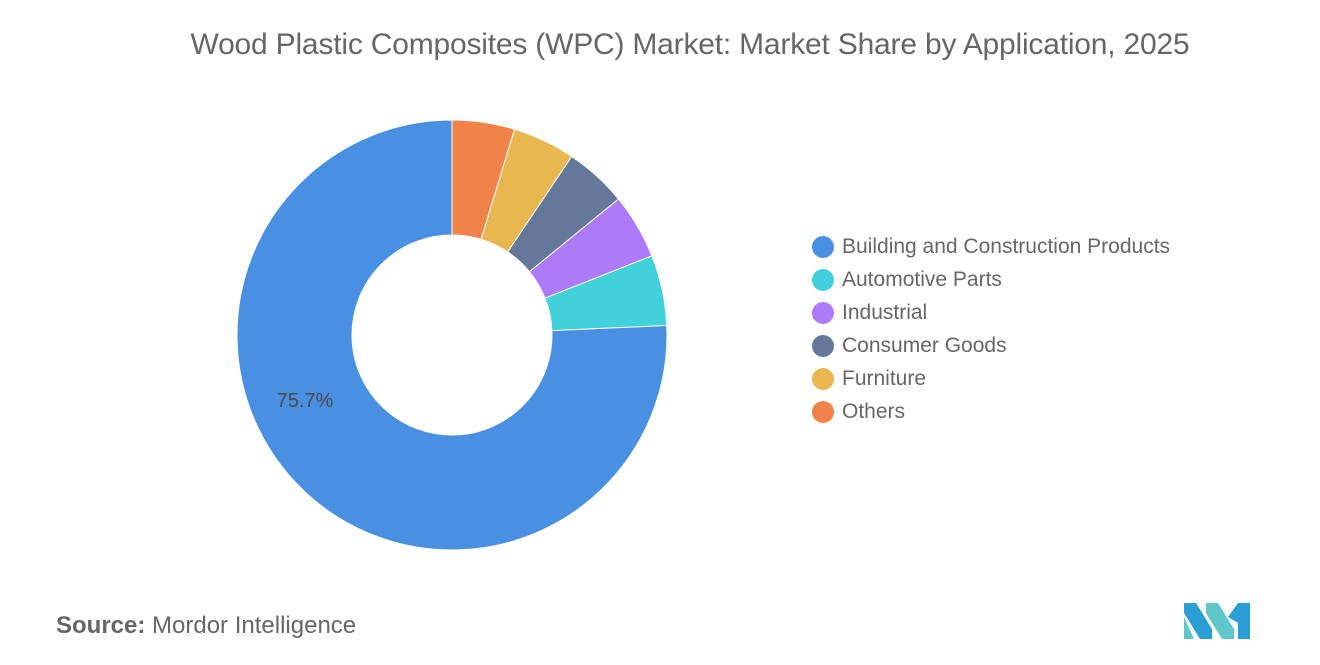  Describe the element at coordinates (924, 345) in the screenshot. I see `legend-label: Consumer Goods` at that location.